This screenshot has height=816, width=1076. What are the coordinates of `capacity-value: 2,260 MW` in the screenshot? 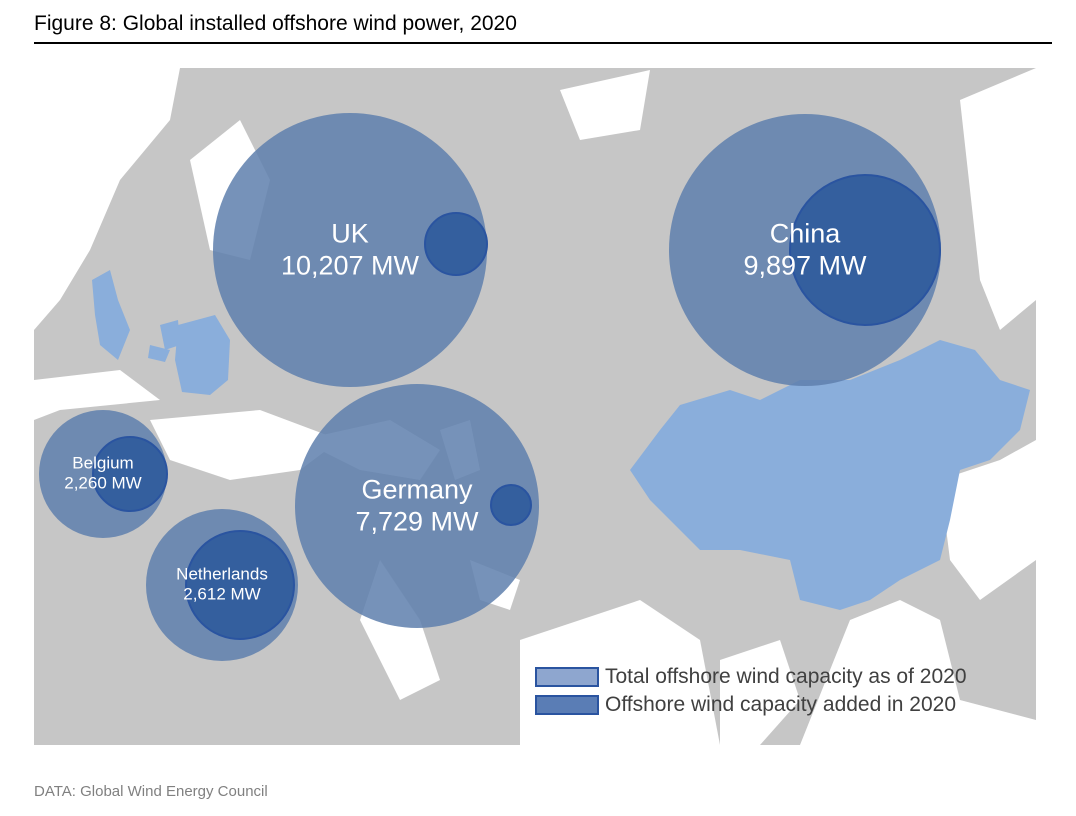 It's located at (103, 483).